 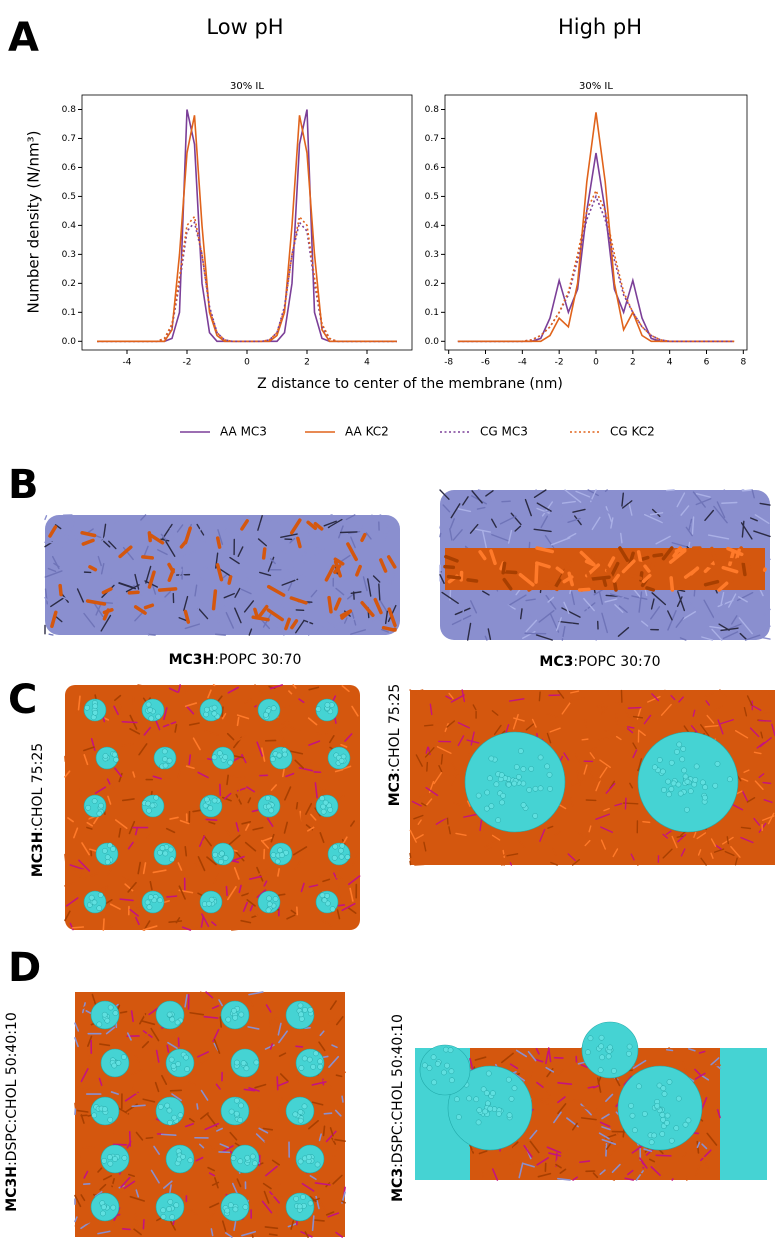 What do you see at coordinates (432, 139) in the screenshot?
I see `y-tick-label: 0.7` at bounding box center [432, 139].